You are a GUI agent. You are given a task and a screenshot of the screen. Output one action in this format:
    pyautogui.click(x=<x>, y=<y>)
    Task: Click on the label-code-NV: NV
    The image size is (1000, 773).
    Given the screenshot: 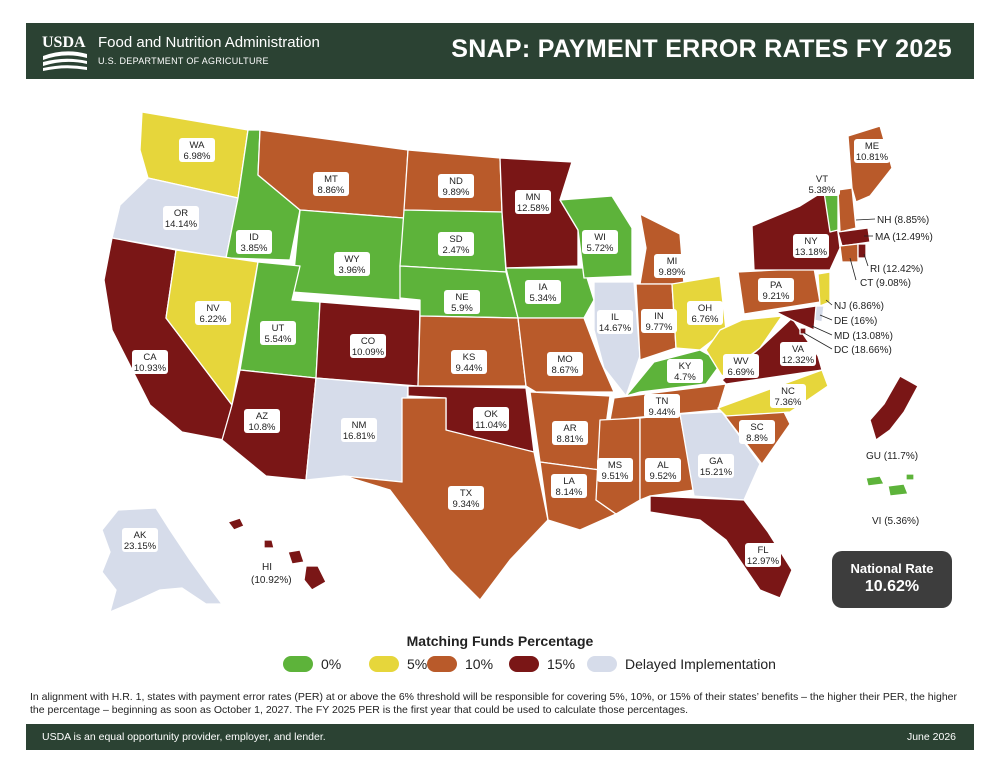 What is the action you would take?
    pyautogui.click(x=213, y=308)
    